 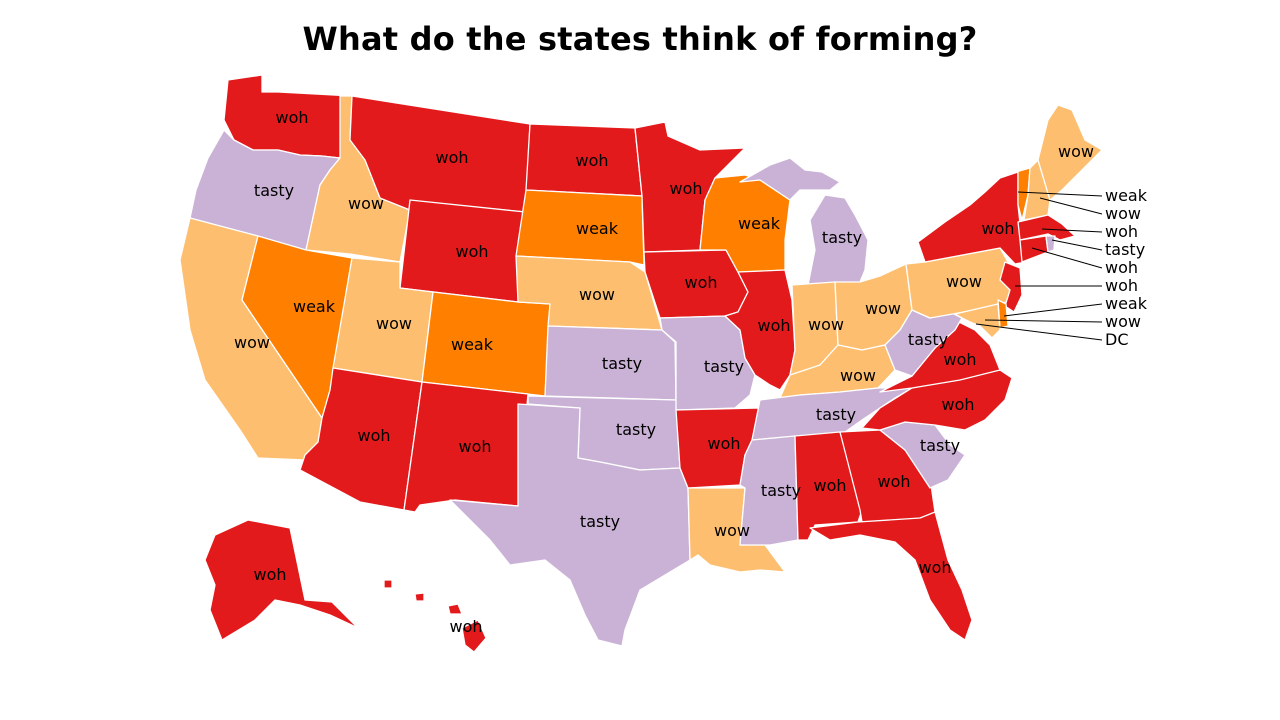 What do you see at coordinates (1126, 195) in the screenshot?
I see `callout-vt: weak` at bounding box center [1126, 195].